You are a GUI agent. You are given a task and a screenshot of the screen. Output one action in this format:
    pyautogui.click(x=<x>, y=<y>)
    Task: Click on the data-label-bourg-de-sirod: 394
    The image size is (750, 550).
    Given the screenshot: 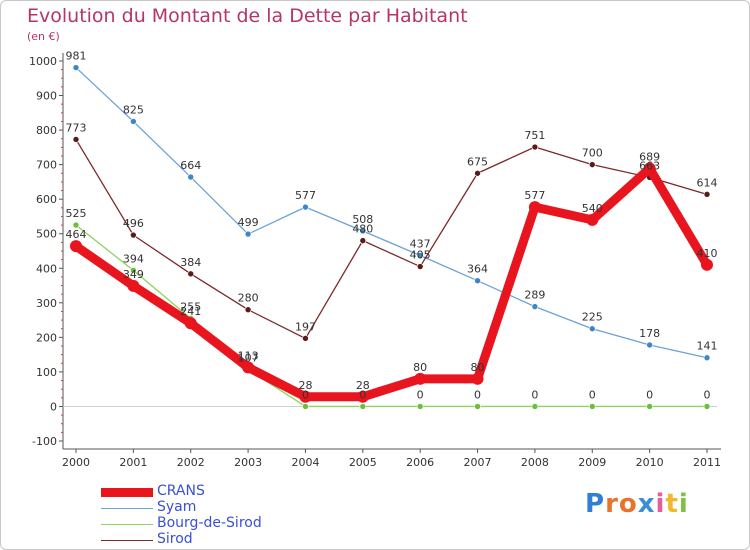 What is the action you would take?
    pyautogui.click(x=133, y=258)
    